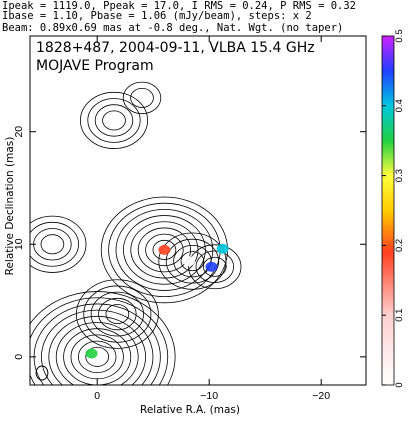  I want to click on y-tick-label-1: 10, so click(19, 244).